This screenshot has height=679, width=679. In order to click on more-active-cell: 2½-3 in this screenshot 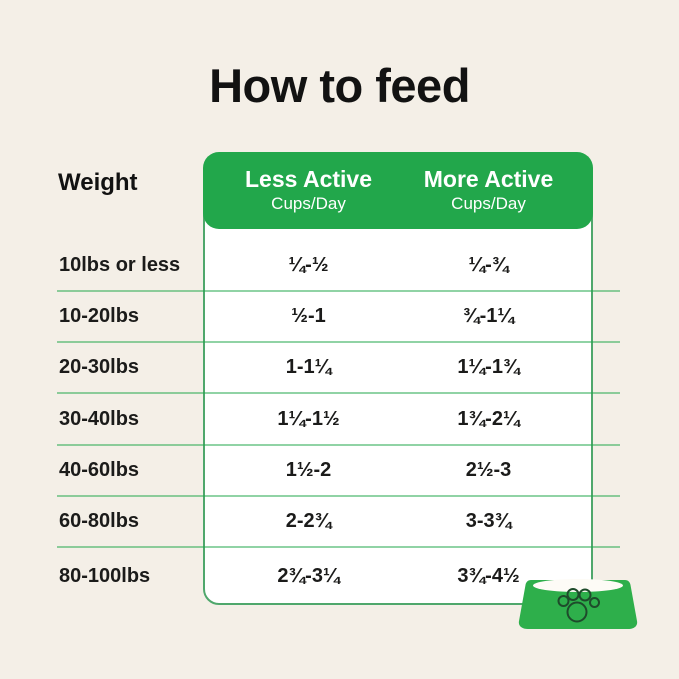, I will do `click(488, 470)`.